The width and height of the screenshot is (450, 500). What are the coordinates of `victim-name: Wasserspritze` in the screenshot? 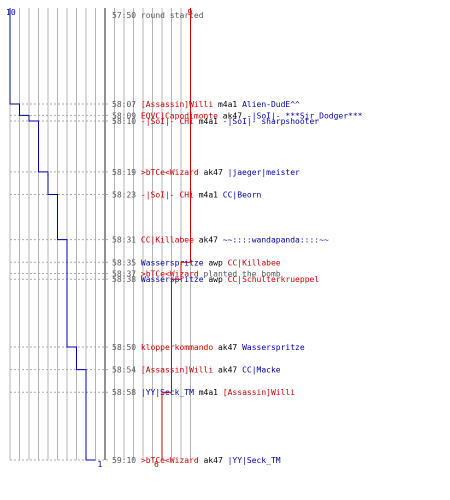 It's located at (273, 347).